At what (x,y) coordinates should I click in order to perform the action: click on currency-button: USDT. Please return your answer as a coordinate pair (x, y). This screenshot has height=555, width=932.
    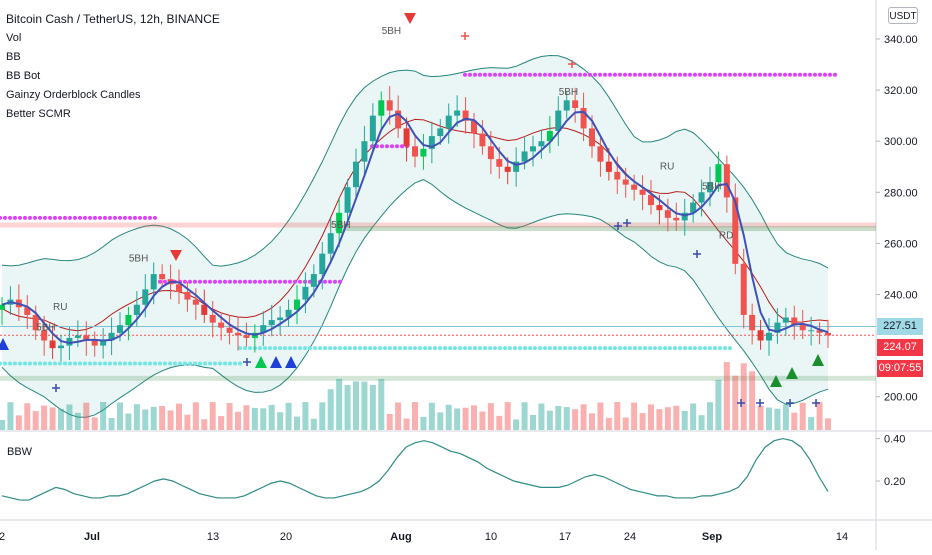
    Looking at the image, I should click on (903, 15).